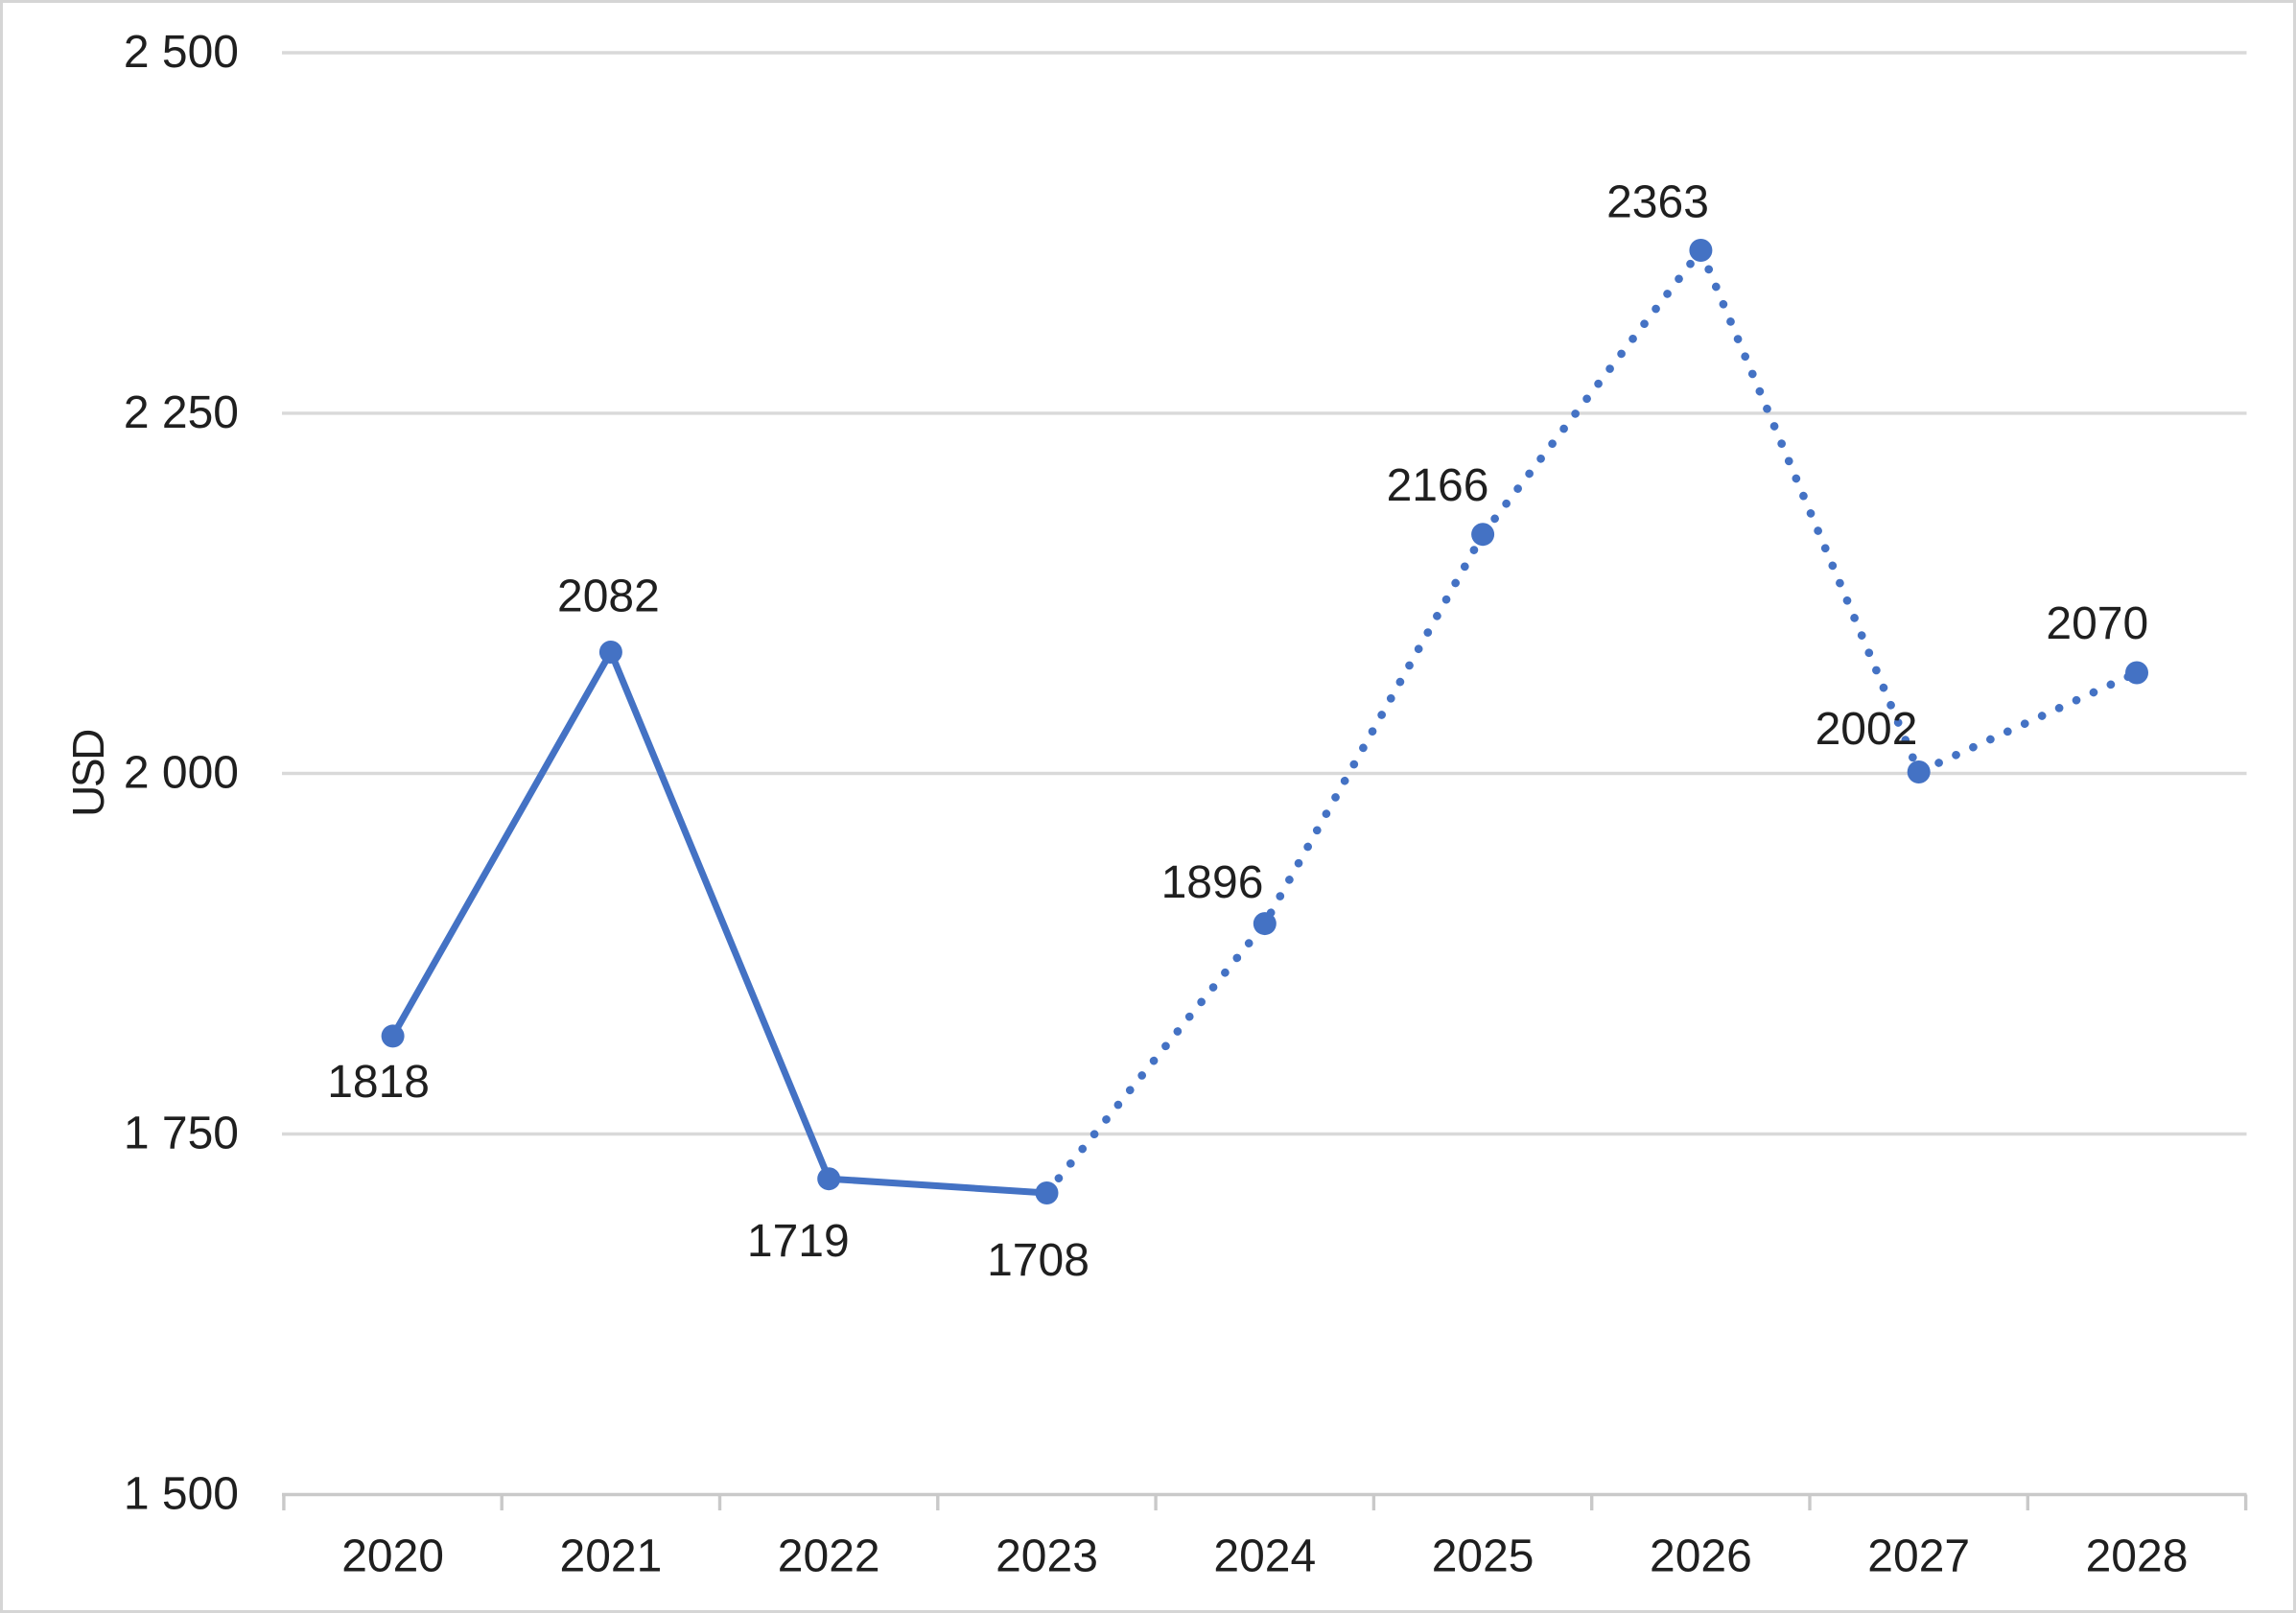 Image resolution: width=2296 pixels, height=1613 pixels. I want to click on svg-text: 2027, so click(1918, 1557).